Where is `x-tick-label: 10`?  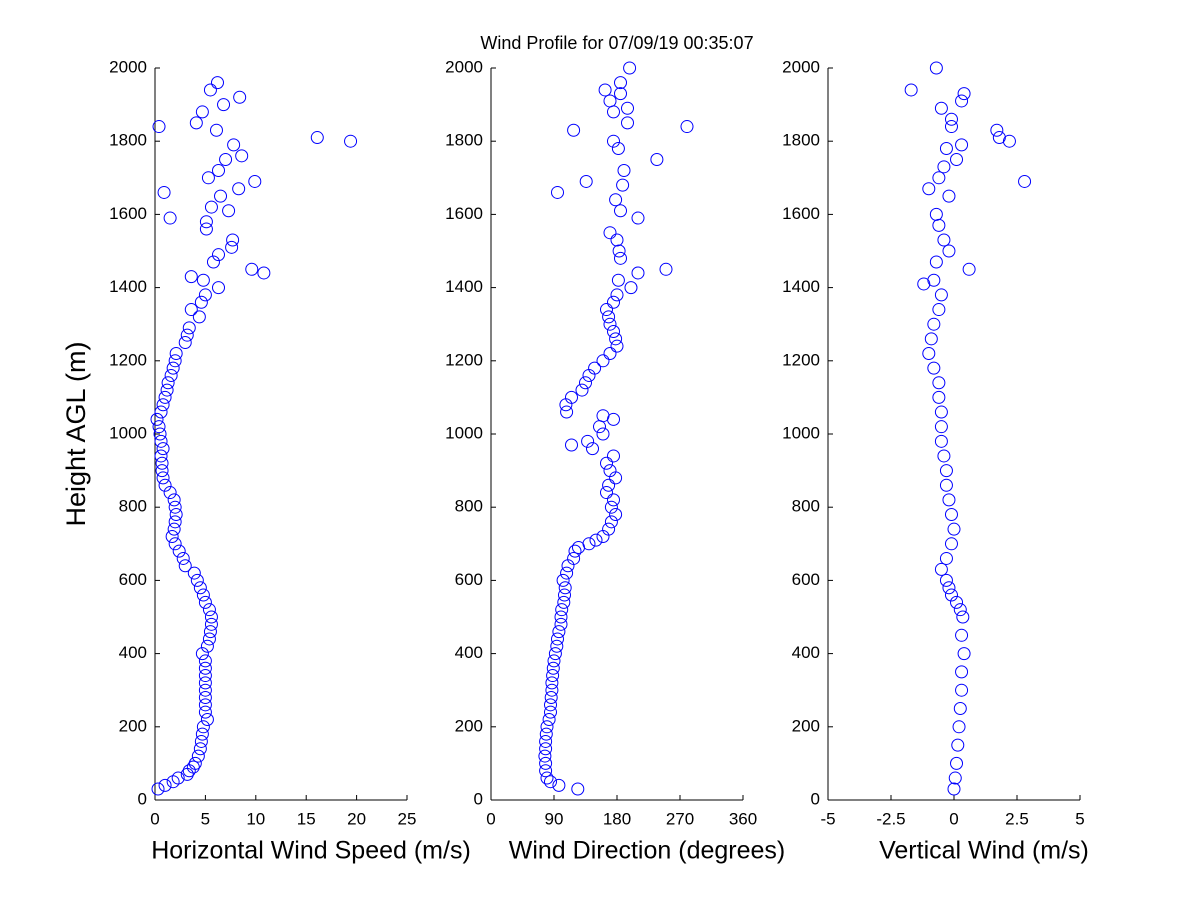 x-tick-label: 10 is located at coordinates (255, 818).